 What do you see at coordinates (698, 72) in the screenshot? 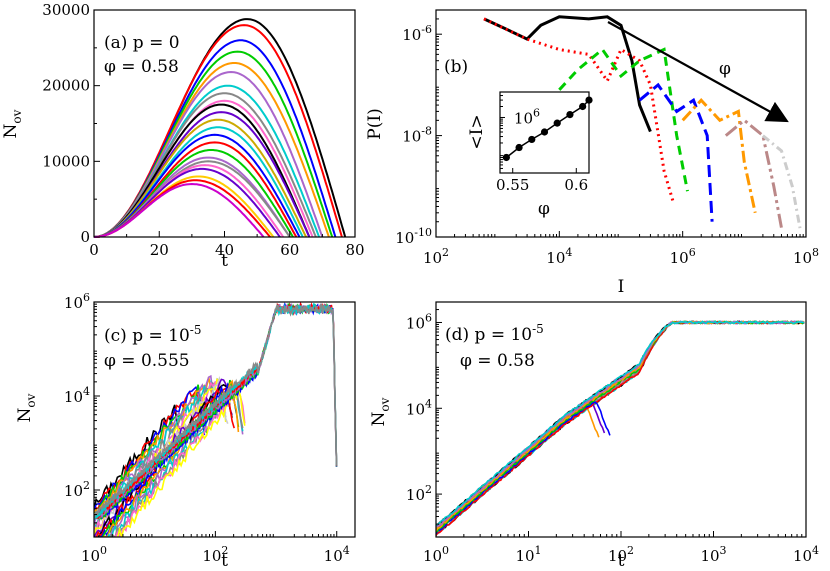
I see `phi-arrow` at bounding box center [698, 72].